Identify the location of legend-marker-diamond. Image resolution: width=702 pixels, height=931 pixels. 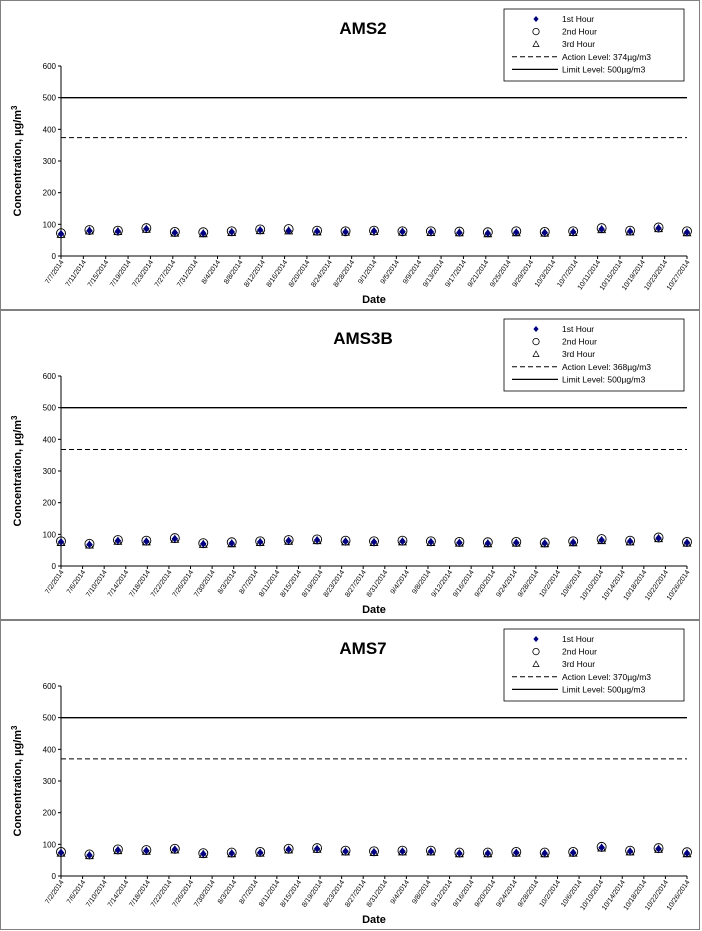
(536, 19).